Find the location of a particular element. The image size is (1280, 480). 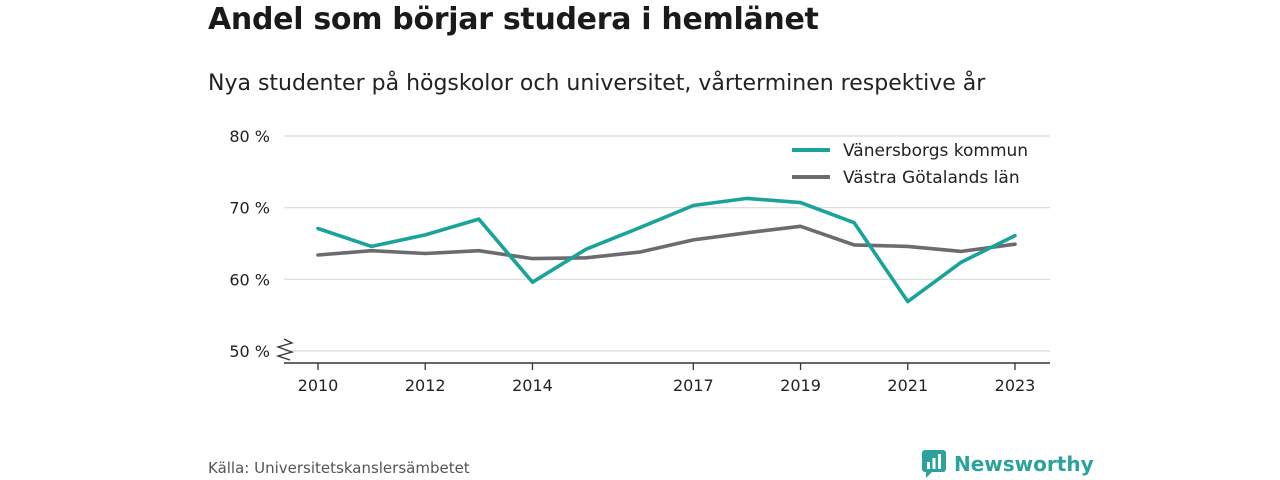

brand-name: Newsworthy is located at coordinates (1024, 464).